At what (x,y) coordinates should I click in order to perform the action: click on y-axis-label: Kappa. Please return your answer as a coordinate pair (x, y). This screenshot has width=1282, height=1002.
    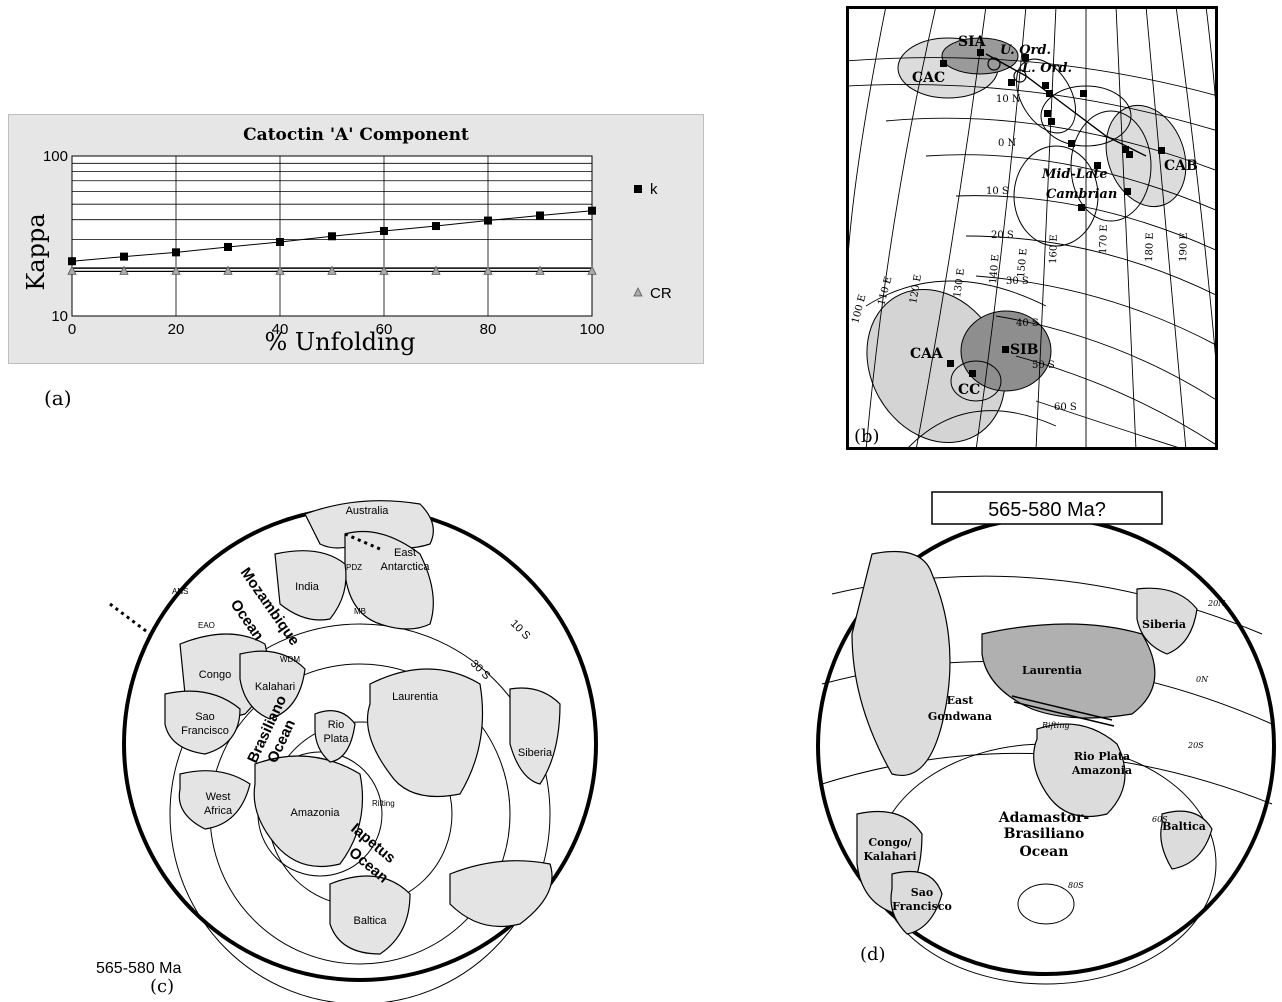
    Looking at the image, I should click on (36, 251).